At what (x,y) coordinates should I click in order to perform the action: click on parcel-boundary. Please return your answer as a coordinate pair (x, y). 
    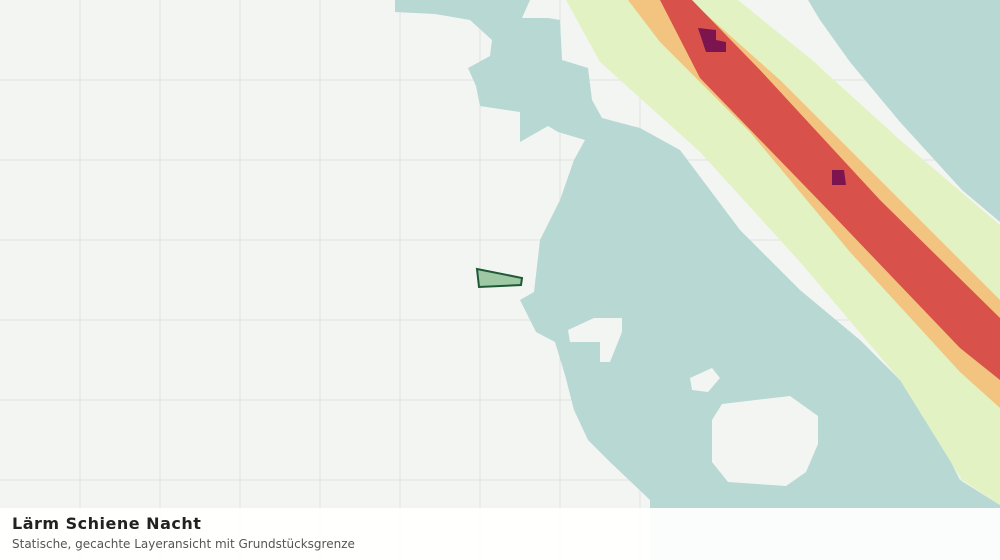
    Looking at the image, I should click on (499, 278).